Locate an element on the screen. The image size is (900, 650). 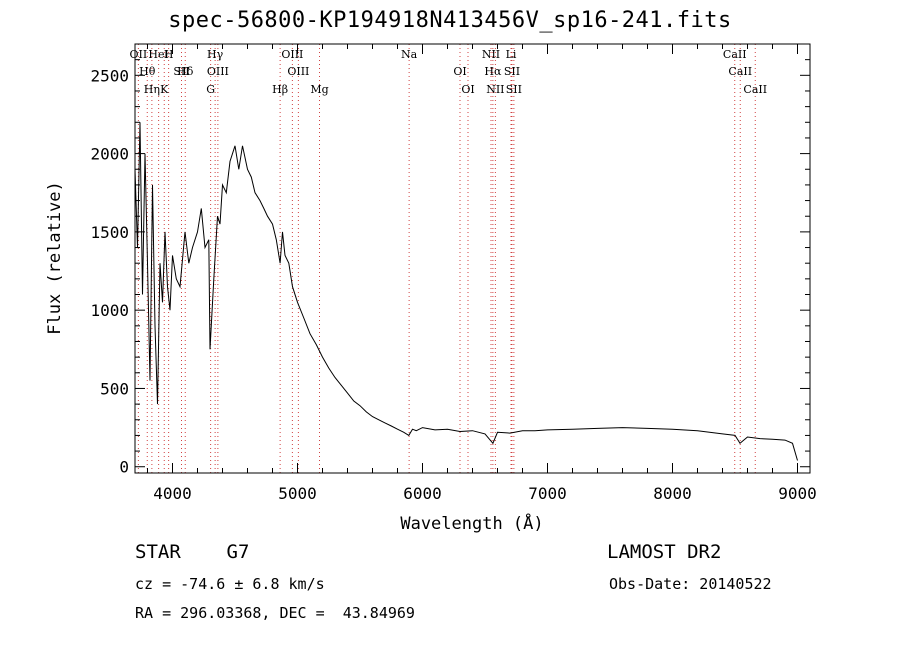
x-tick-label: 8000 is located at coordinates (672, 493).